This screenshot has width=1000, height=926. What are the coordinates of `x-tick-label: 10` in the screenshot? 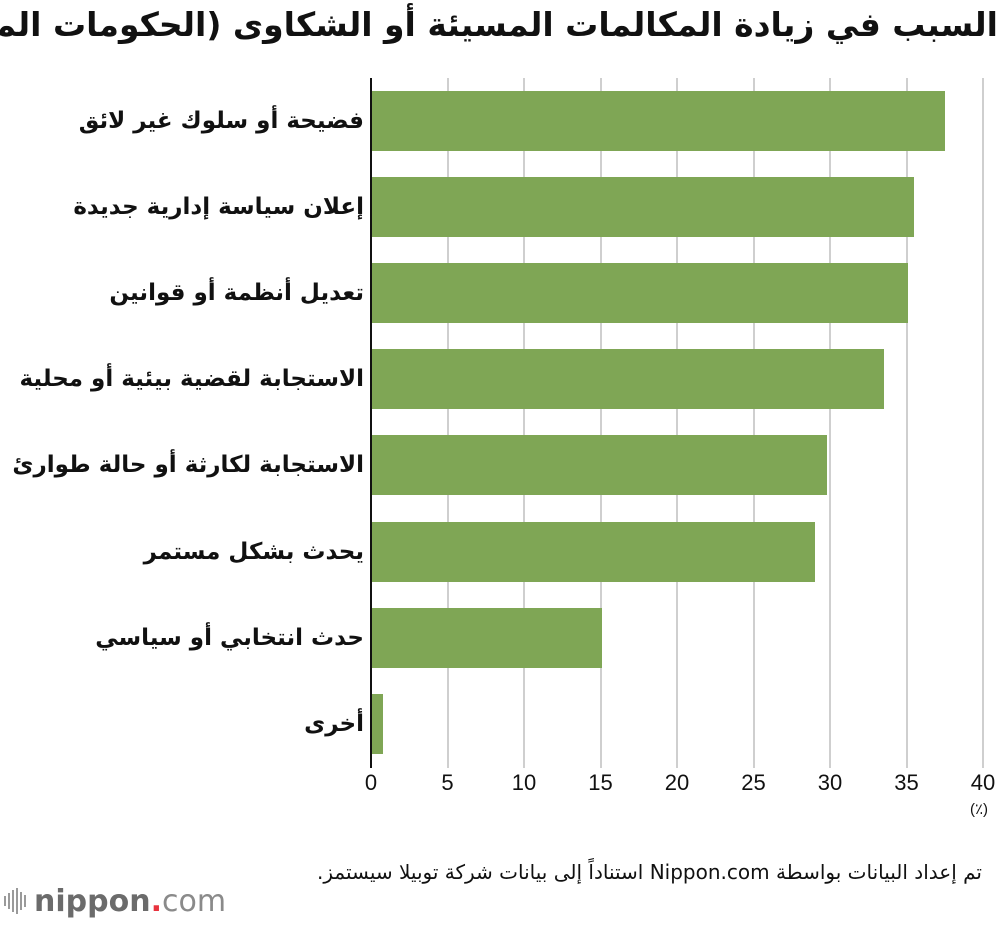 It's located at (524, 782).